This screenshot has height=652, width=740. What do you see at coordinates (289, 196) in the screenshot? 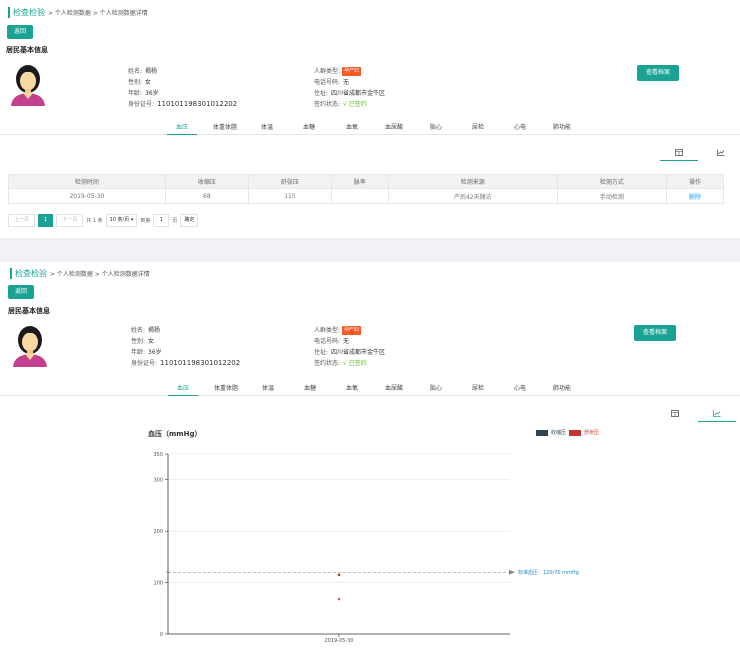
I see `cell-diastolic: 115` at bounding box center [289, 196].